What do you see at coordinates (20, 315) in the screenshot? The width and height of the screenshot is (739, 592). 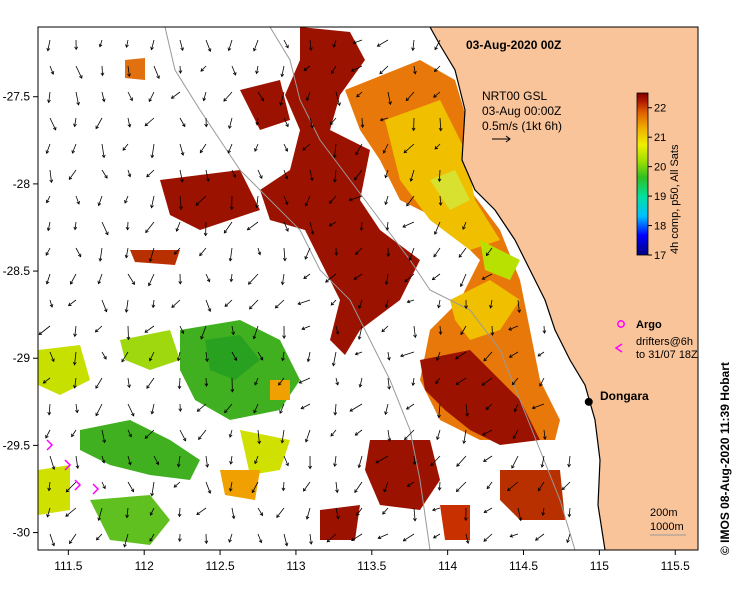 I see `y-axis: -27.5 -28 -28.5 -29 -29.5 -30` at bounding box center [20, 315].